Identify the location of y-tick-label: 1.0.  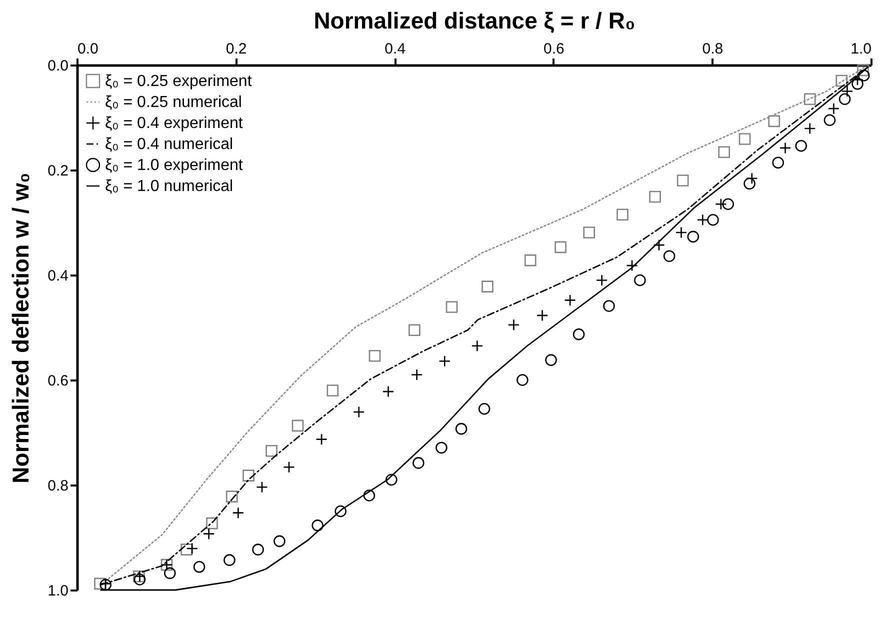
(58, 591).